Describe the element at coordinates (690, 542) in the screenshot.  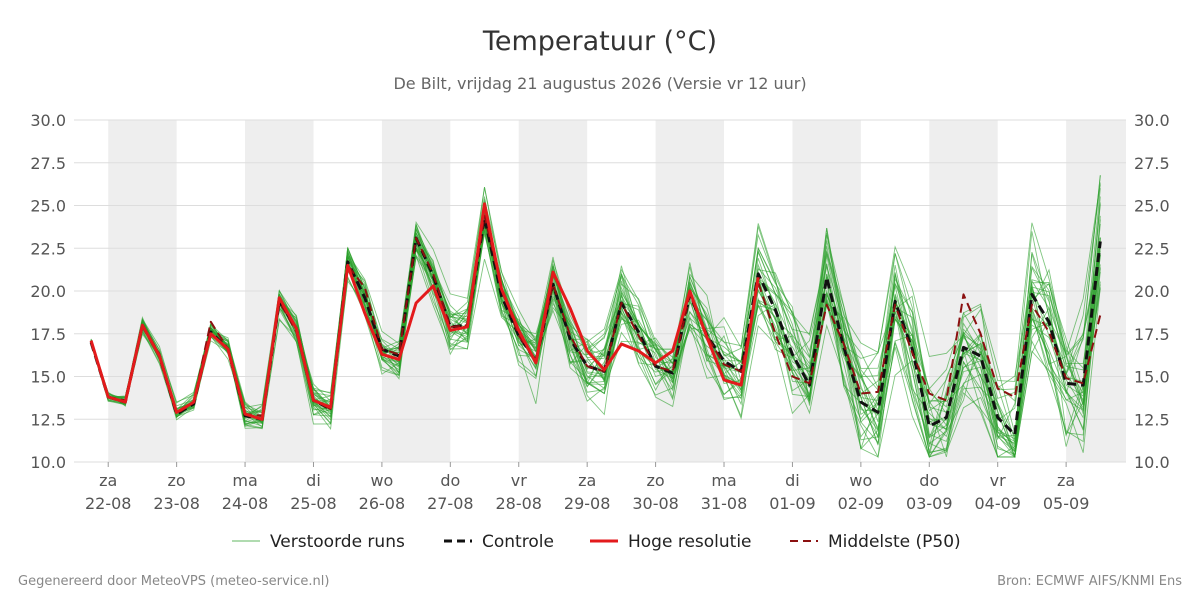
I see `legend-highres-label: Hoge resolutie` at that location.